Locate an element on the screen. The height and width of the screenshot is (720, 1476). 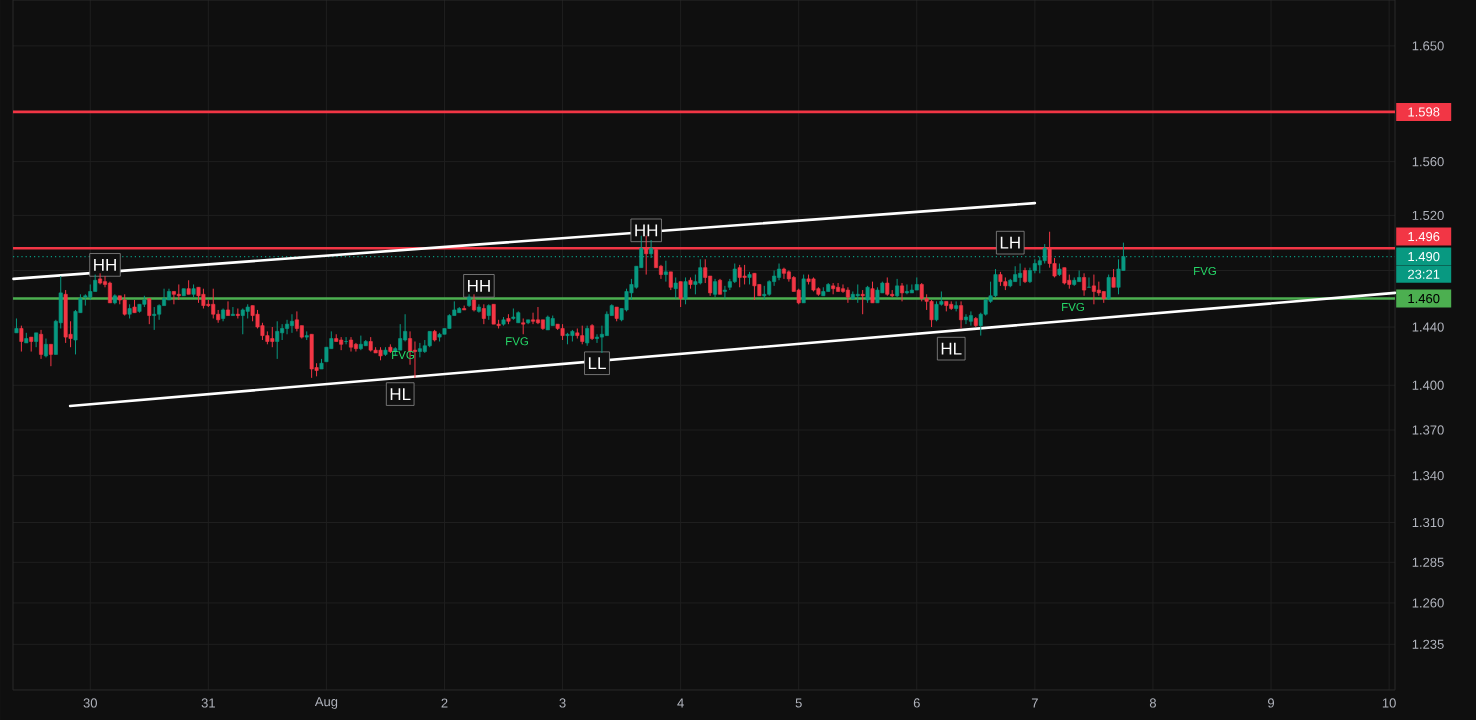
x-tick-label: 8 is located at coordinates (1152, 703).